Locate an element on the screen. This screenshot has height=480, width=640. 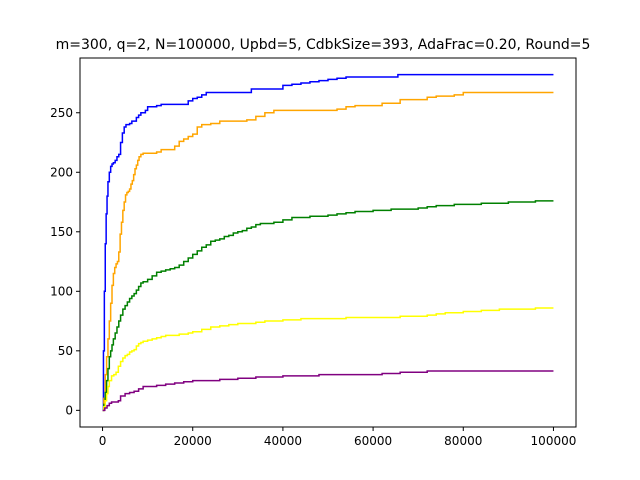
y-tick-label: 150 is located at coordinates (61, 232).